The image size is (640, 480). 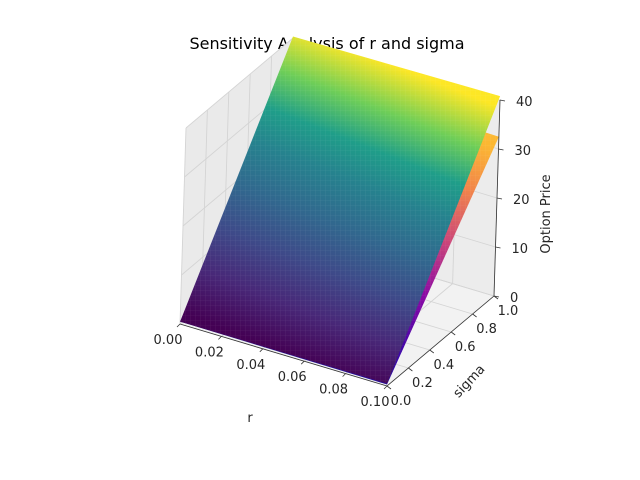 What do you see at coordinates (486, 329) in the screenshot?
I see `y-tick-label: 0.8` at bounding box center [486, 329].